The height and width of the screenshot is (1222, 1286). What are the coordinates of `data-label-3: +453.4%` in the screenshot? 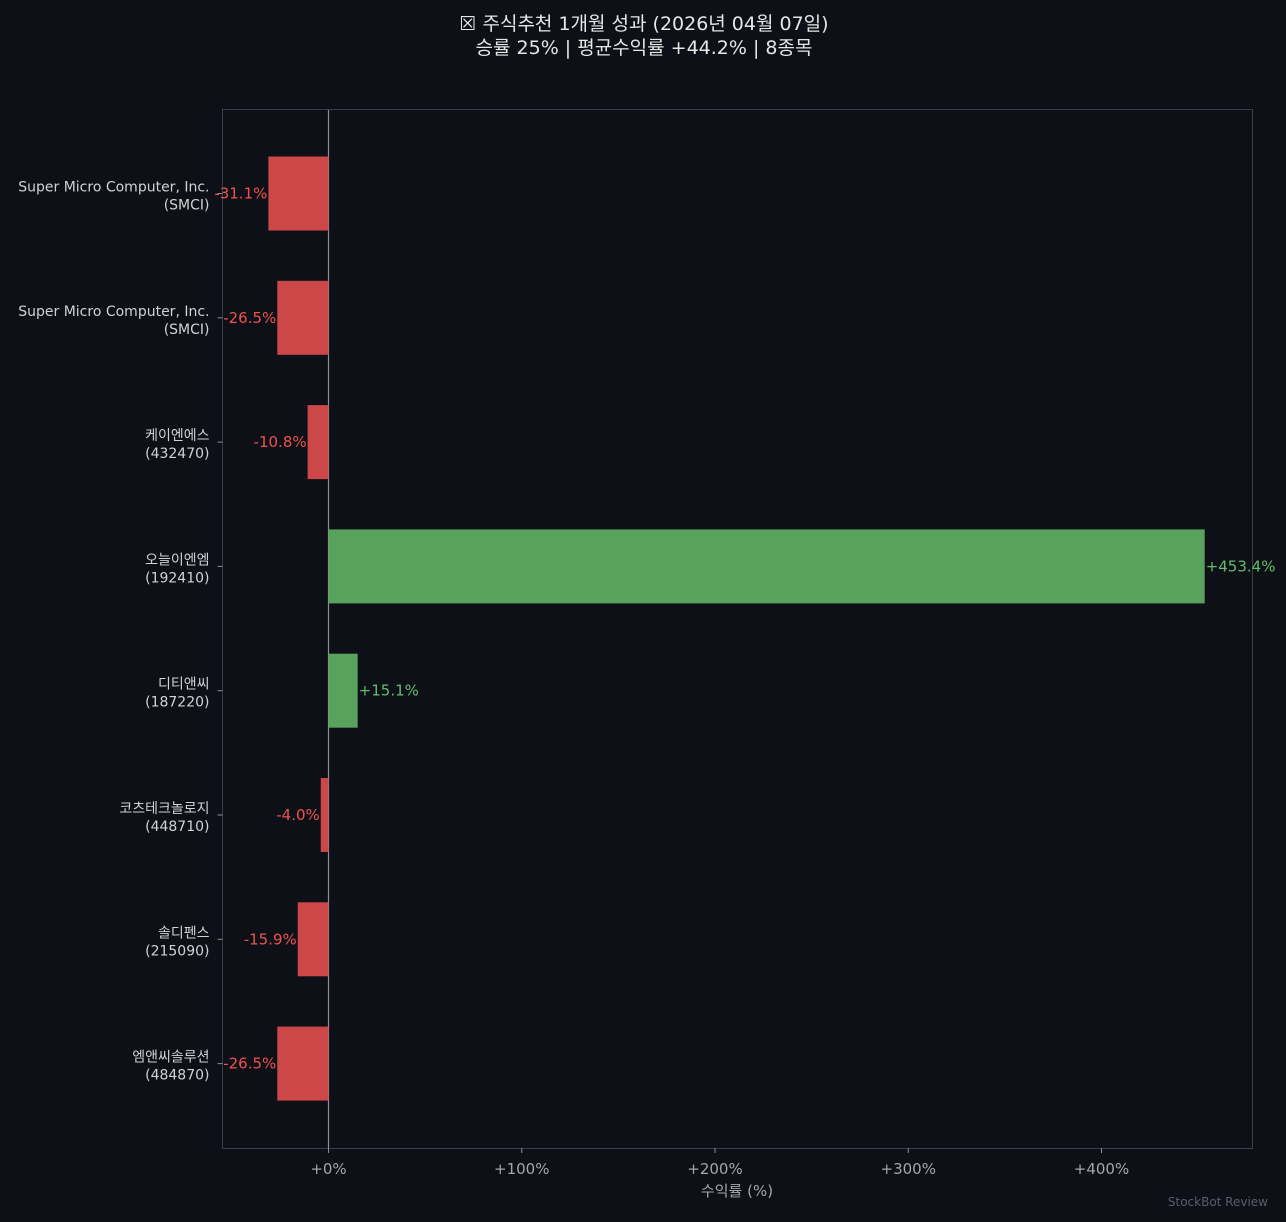 It's located at (1241, 566).